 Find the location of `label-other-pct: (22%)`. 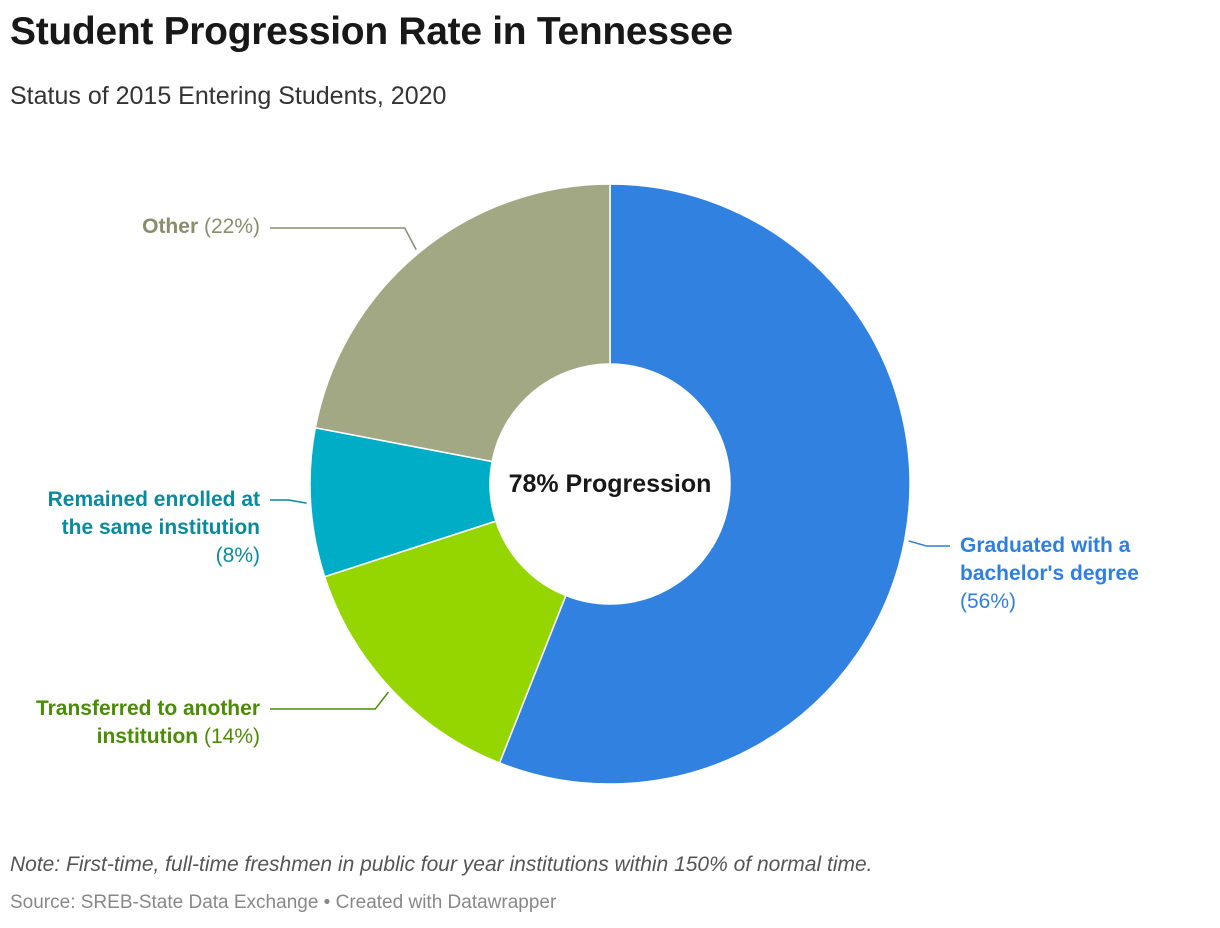

label-other-pct: (22%) is located at coordinates (231, 226).